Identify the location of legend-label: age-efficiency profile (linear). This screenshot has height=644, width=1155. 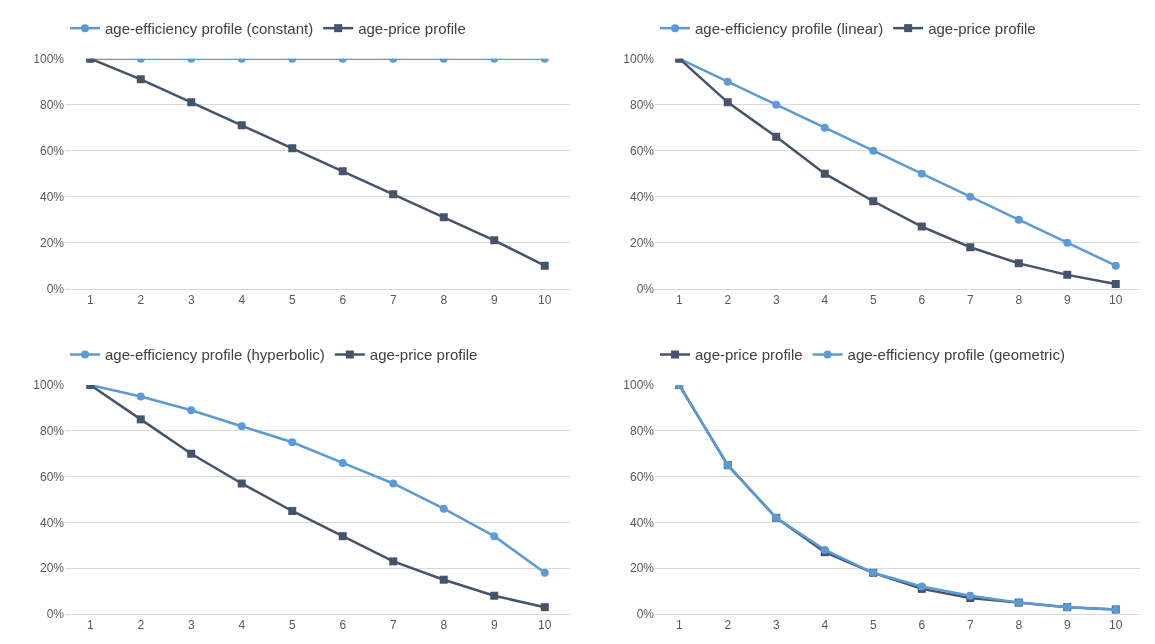
(789, 28).